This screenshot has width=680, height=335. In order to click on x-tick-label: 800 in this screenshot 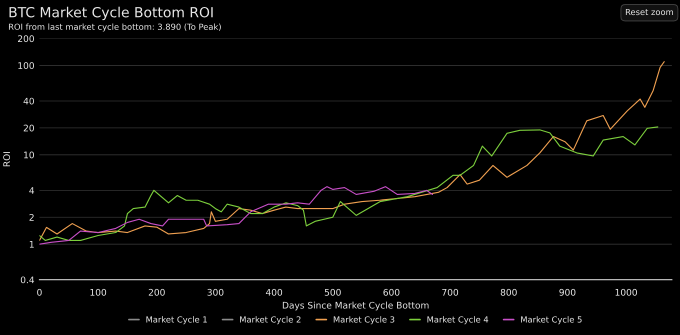, I will do `click(508, 292)`.